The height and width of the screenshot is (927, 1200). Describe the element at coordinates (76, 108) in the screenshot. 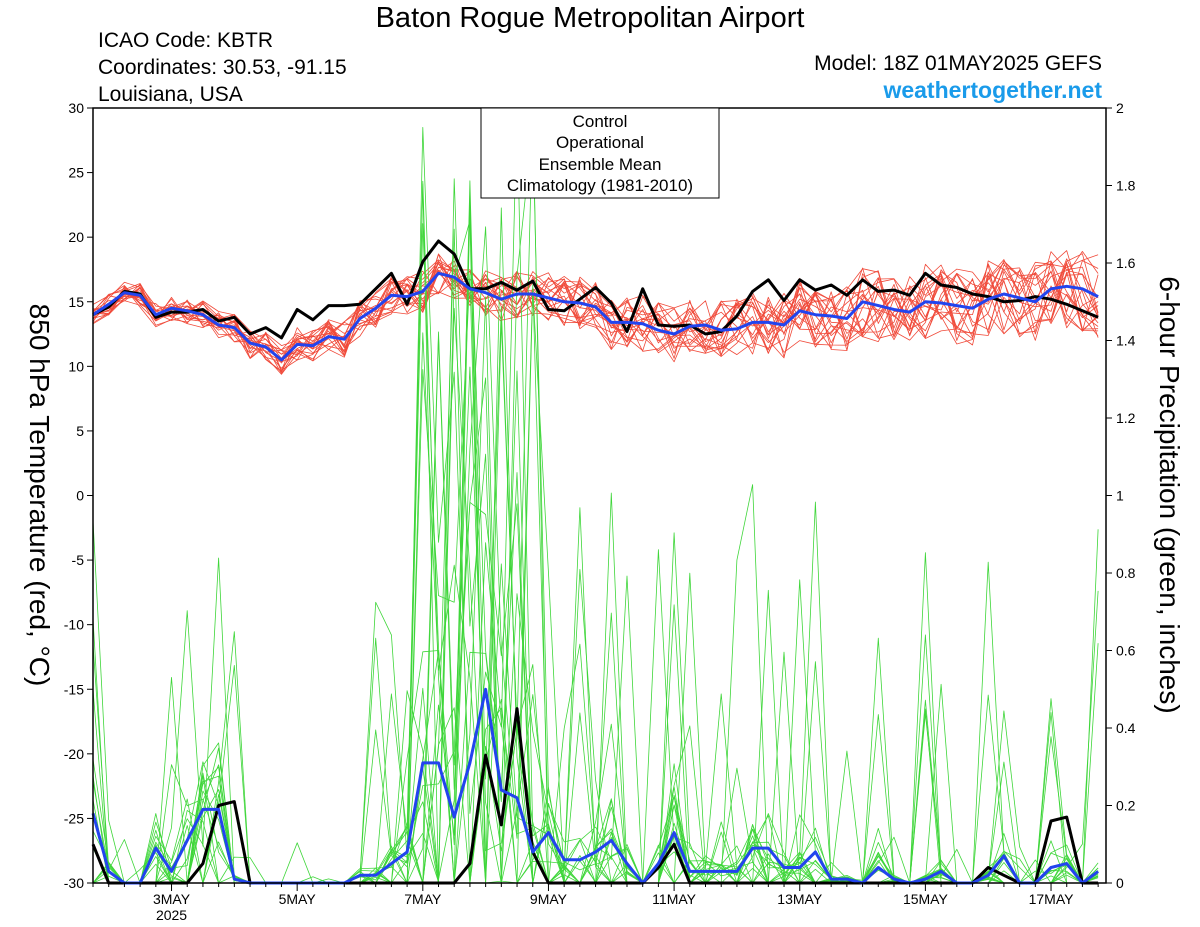

I see `y-left-tick-label: 30` at that location.